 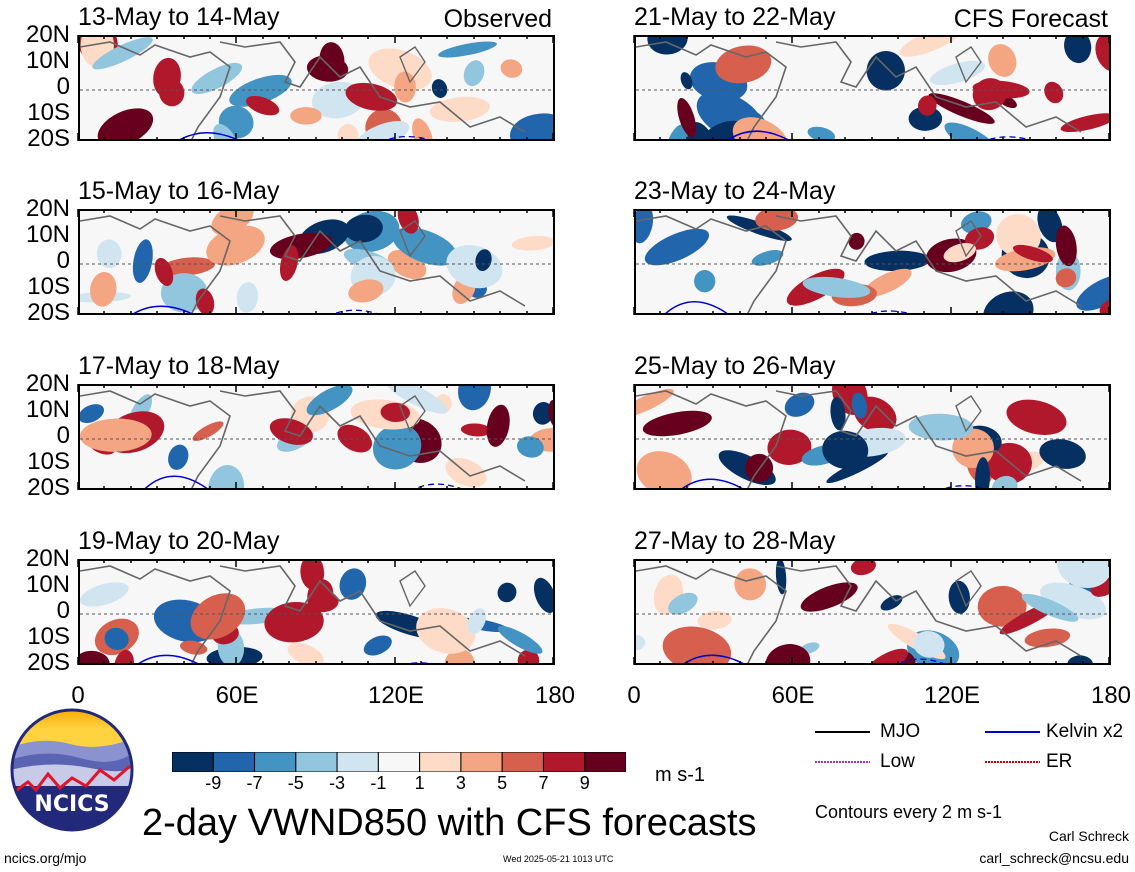 I want to click on panel-title: 17-May to 18-May, so click(x=179, y=366).